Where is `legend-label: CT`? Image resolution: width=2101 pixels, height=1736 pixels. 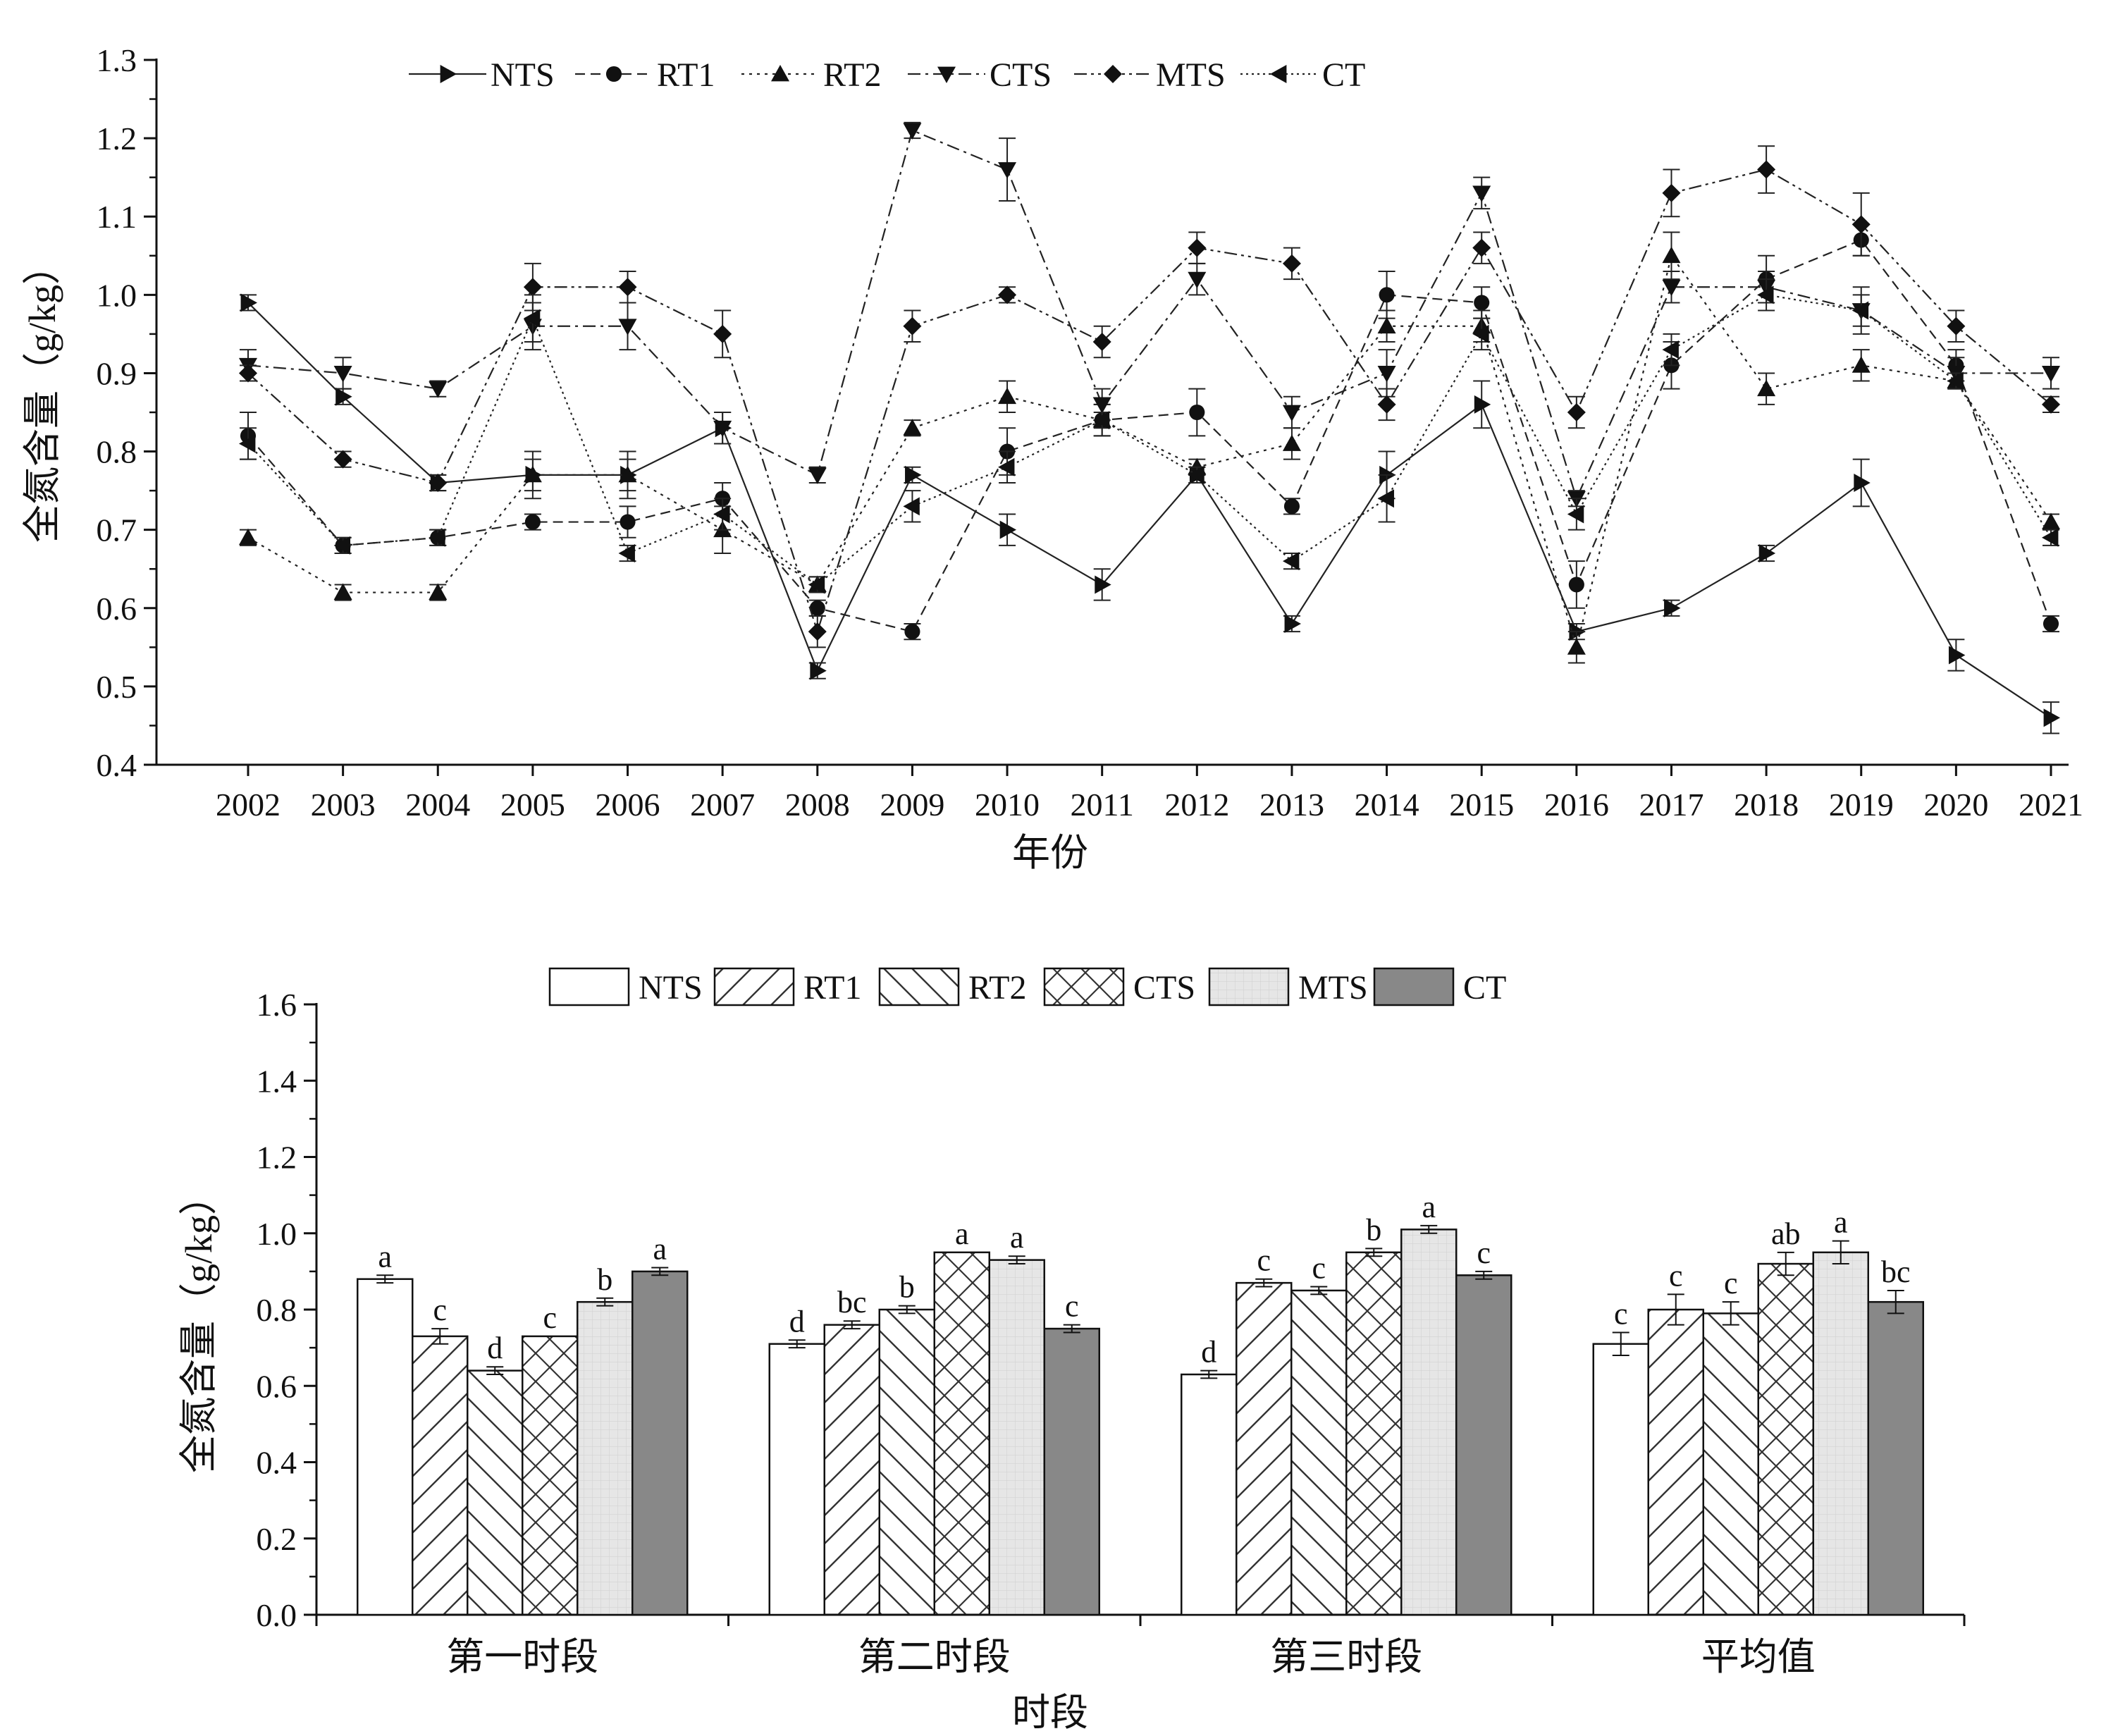
legend-label: CT is located at coordinates (1484, 987).